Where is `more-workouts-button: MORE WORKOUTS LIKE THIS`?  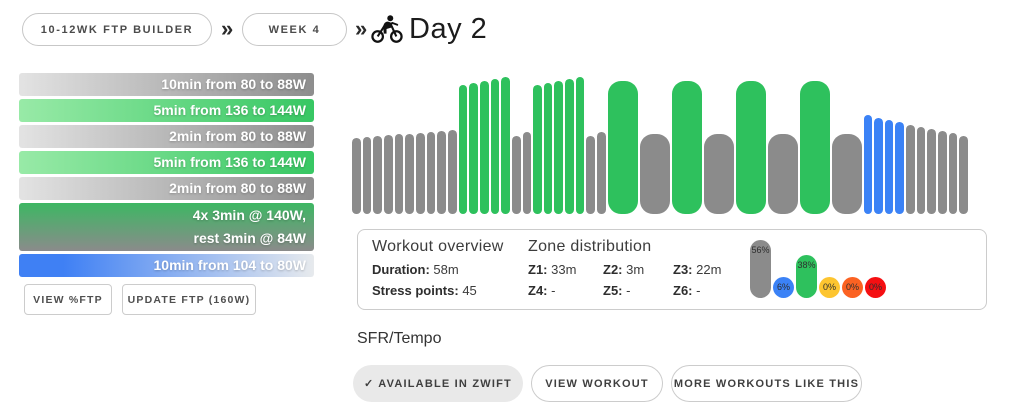 more-workouts-button: MORE WORKOUTS LIKE THIS is located at coordinates (766, 383).